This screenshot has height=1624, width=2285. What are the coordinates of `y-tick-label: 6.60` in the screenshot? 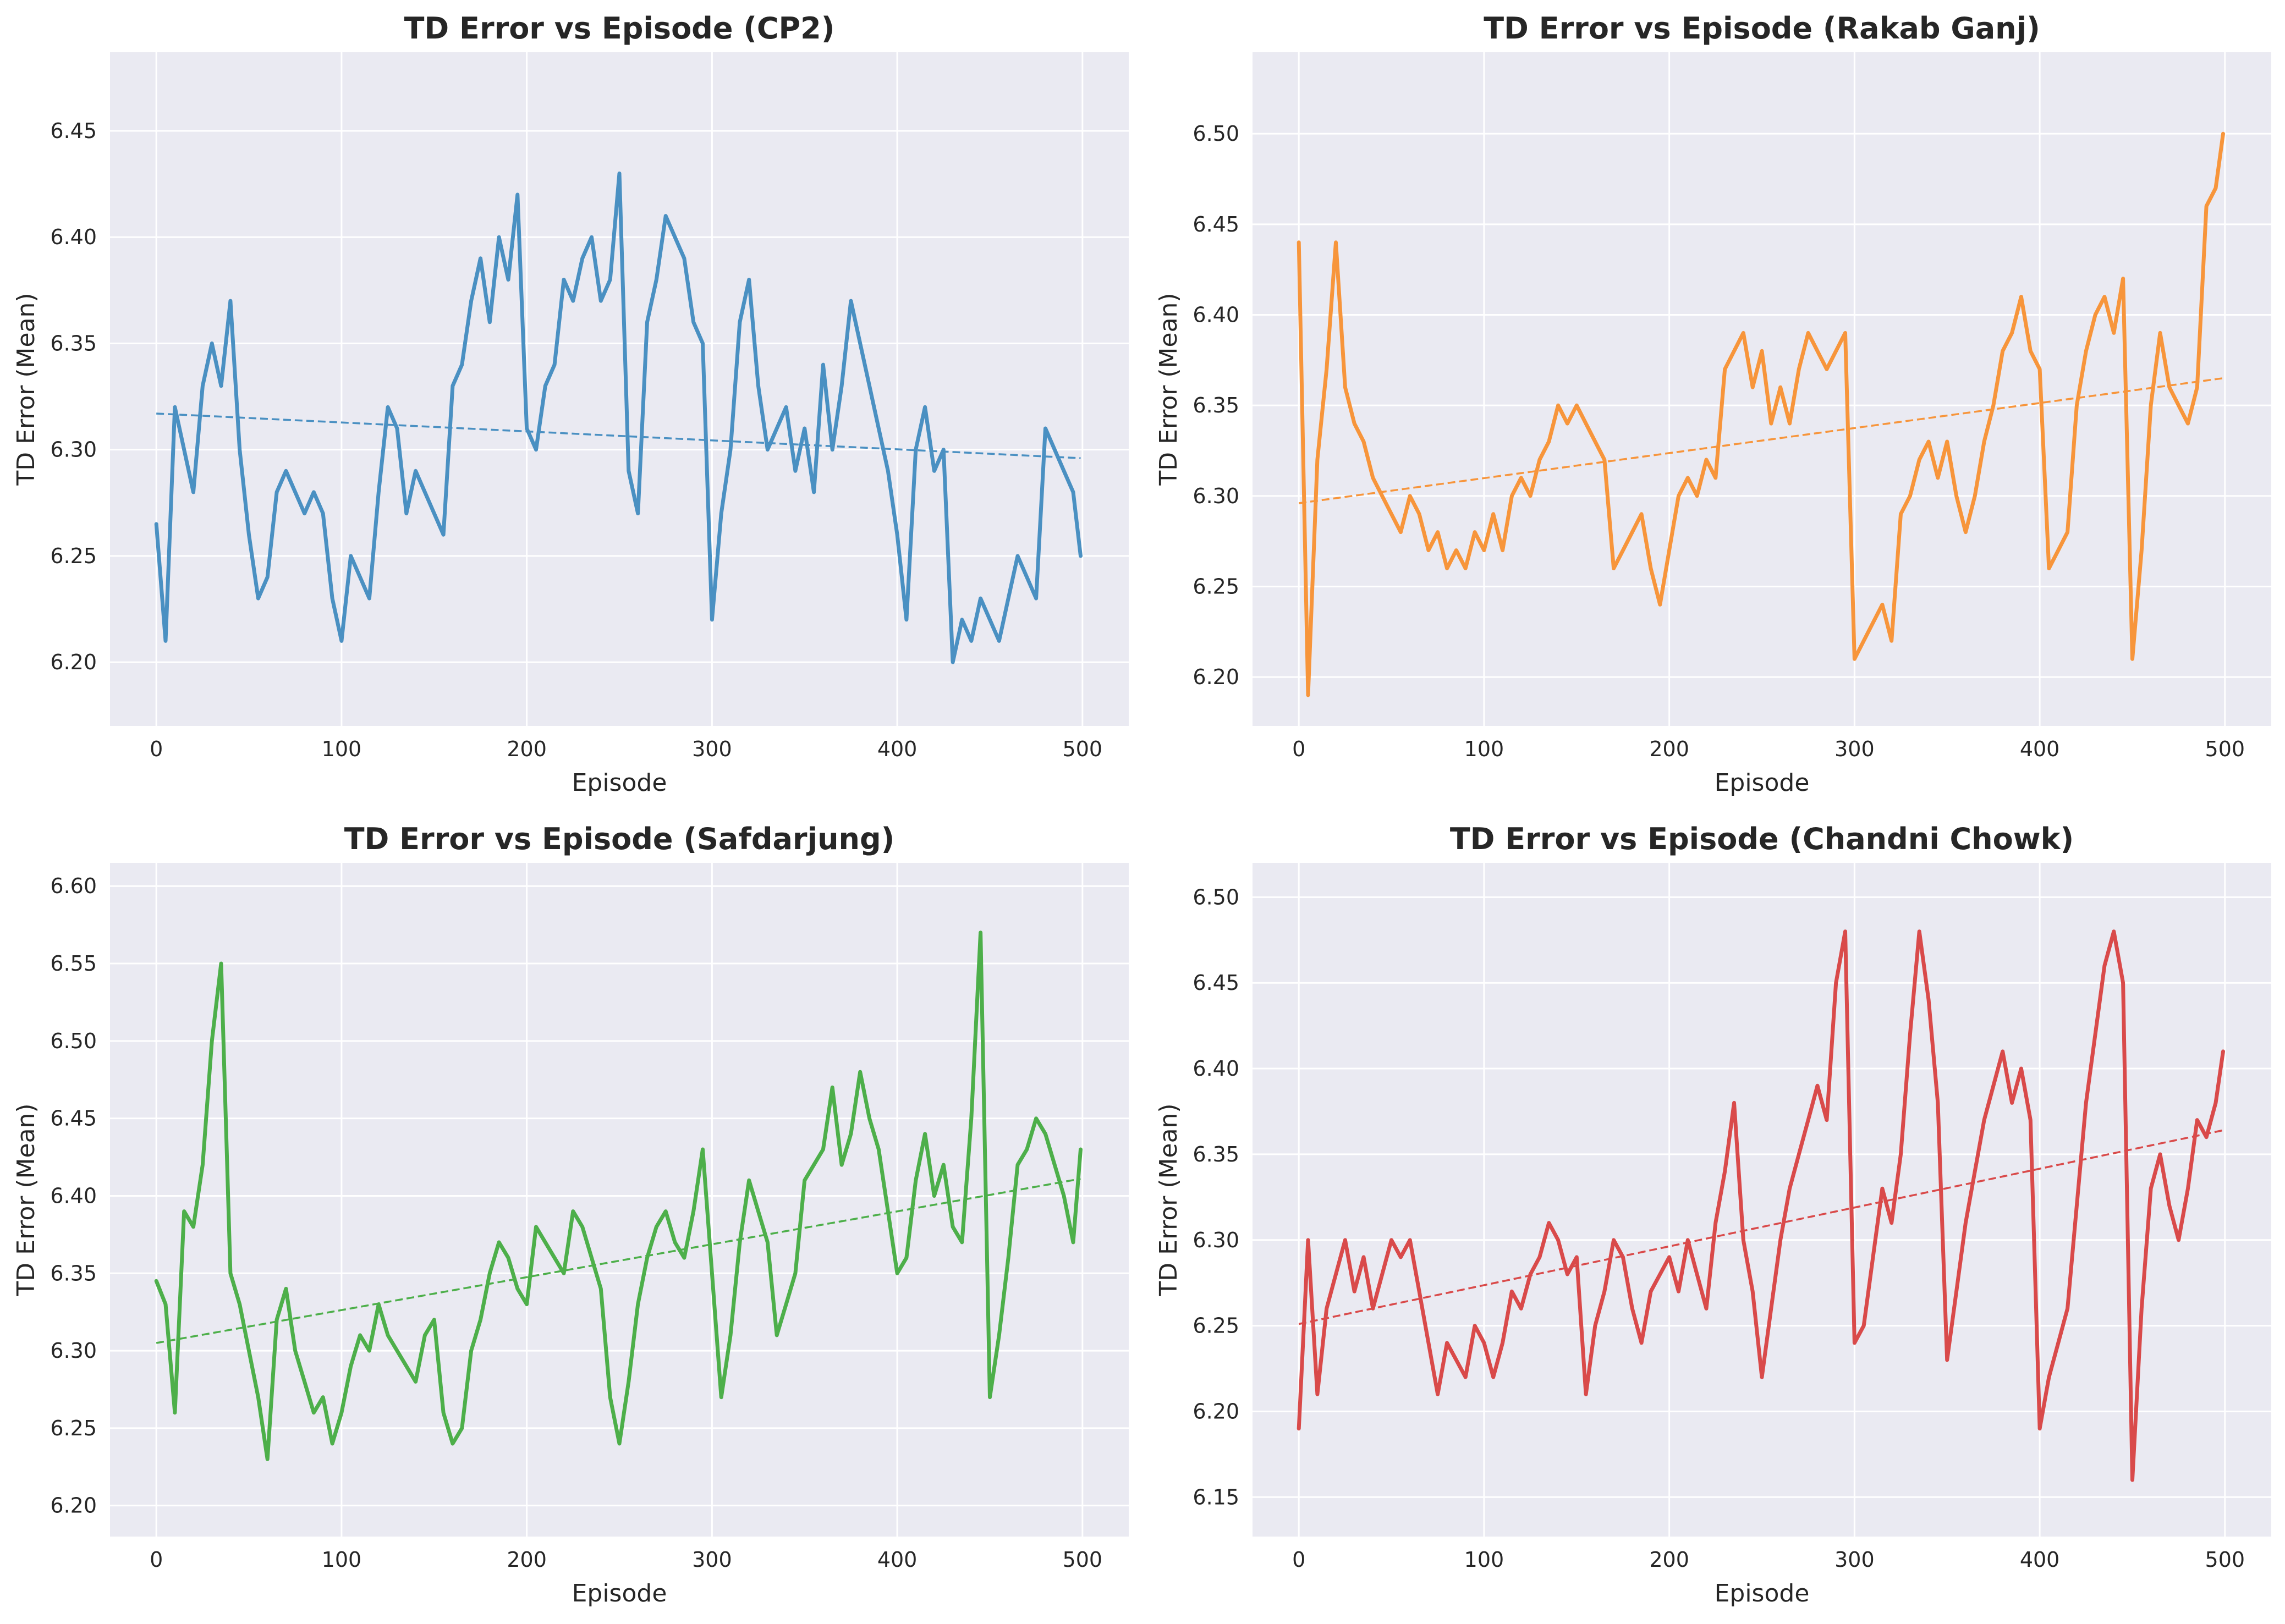 It's located at (73, 886).